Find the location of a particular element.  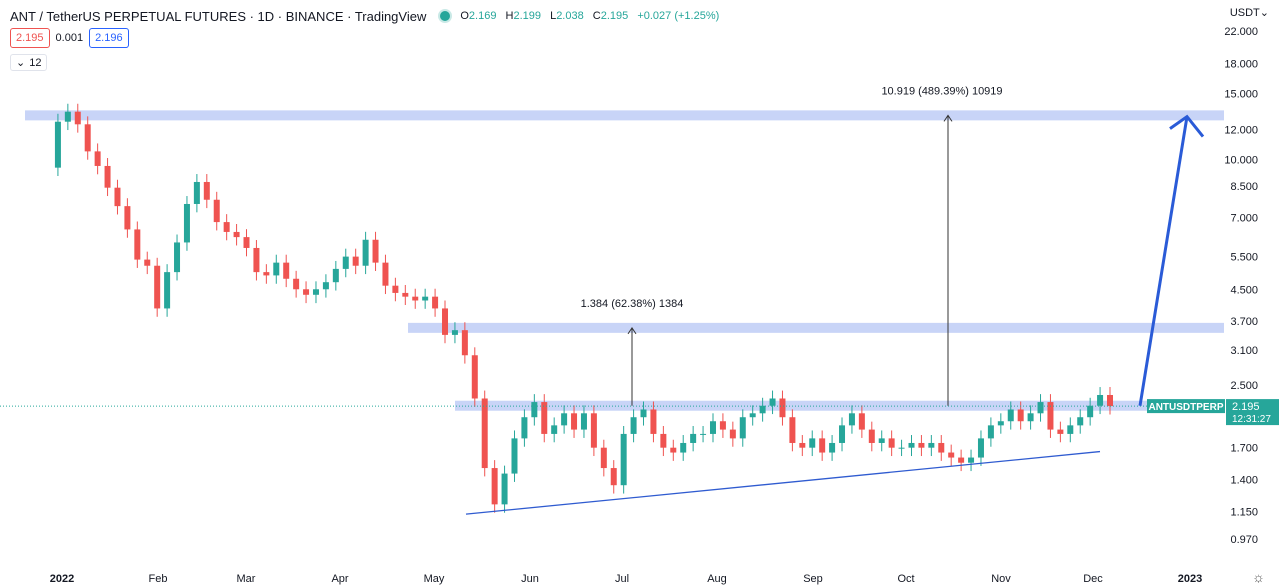

x-tick-label: 2022 is located at coordinates (62, 579).